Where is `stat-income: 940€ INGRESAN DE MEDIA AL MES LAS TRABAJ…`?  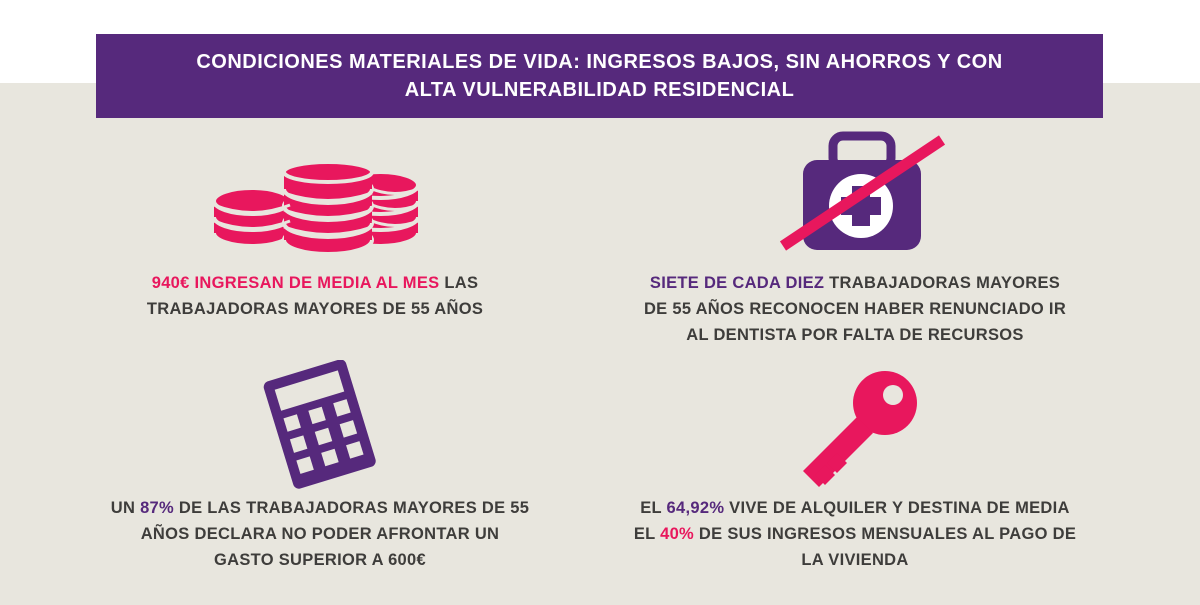 stat-income: 940€ INGRESAN DE MEDIA AL MES LAS TRABAJ… is located at coordinates (315, 296).